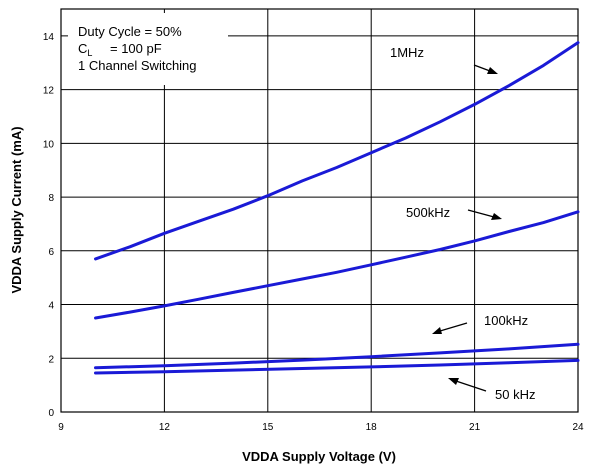  What do you see at coordinates (130, 31) in the screenshot?
I see `duty-cycle-note: Duty Cycle = 50%` at bounding box center [130, 31].